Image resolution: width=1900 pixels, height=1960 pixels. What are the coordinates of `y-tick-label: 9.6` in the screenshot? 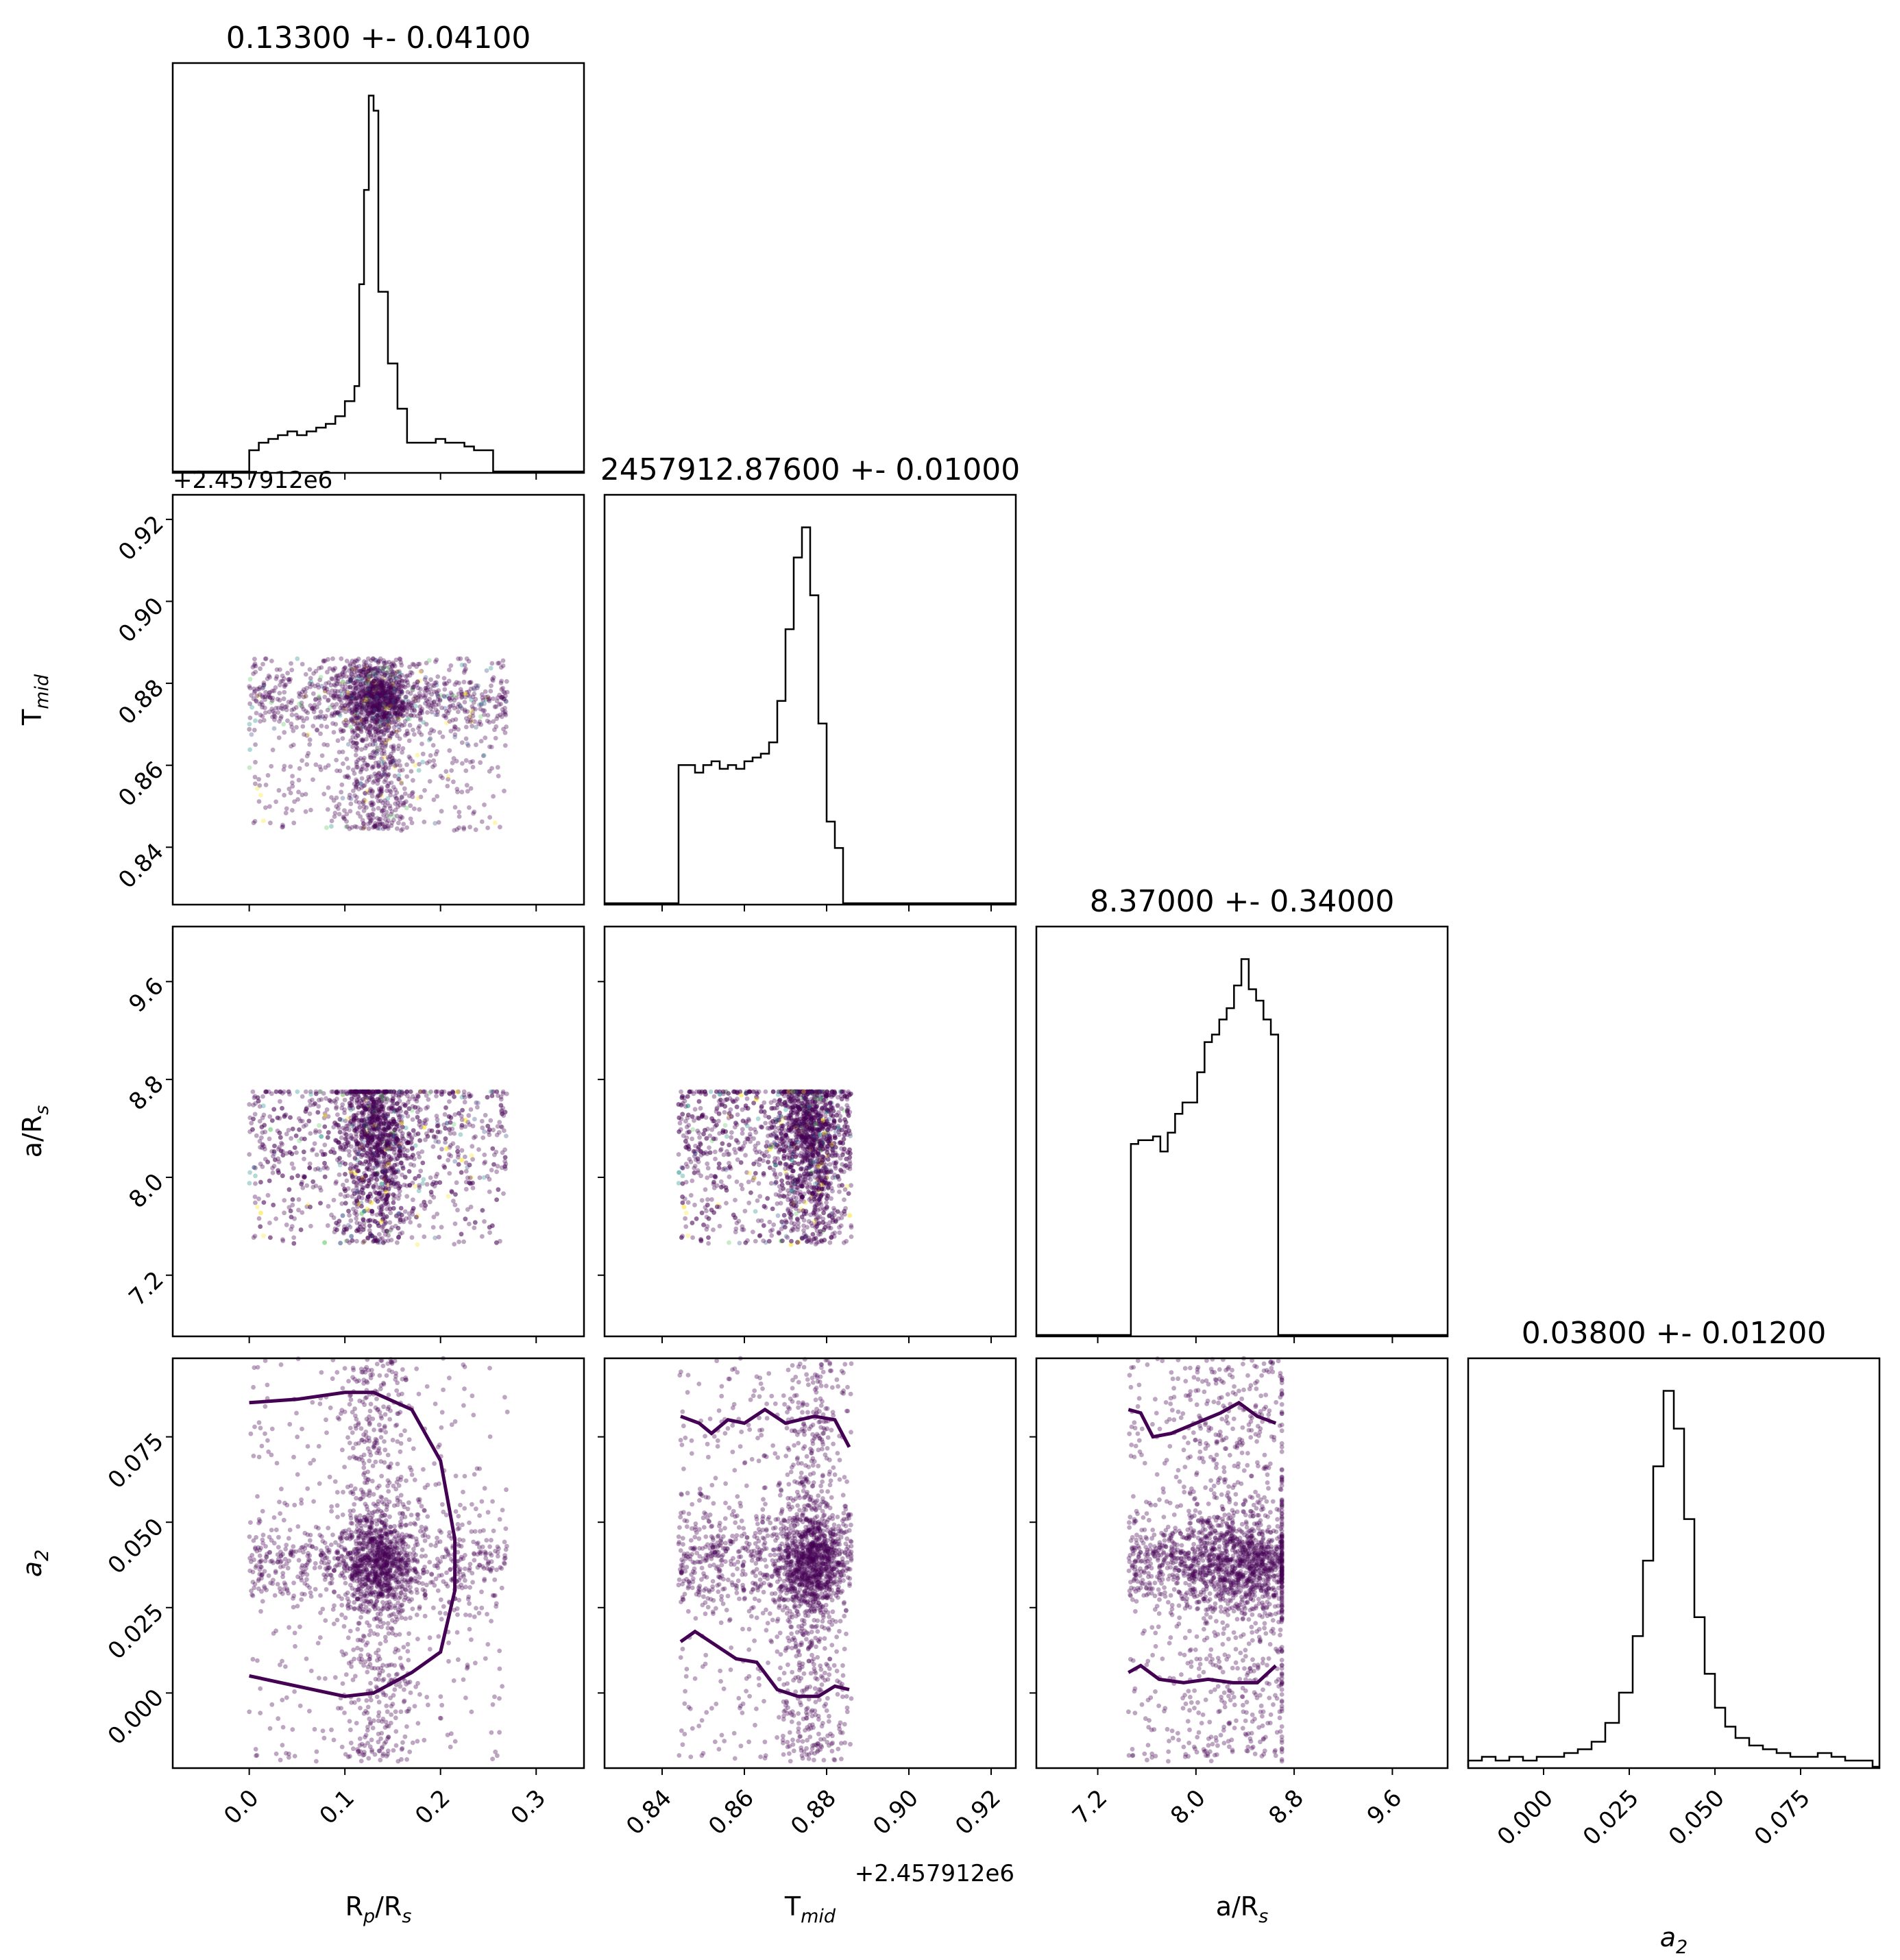 It's located at (146, 995).